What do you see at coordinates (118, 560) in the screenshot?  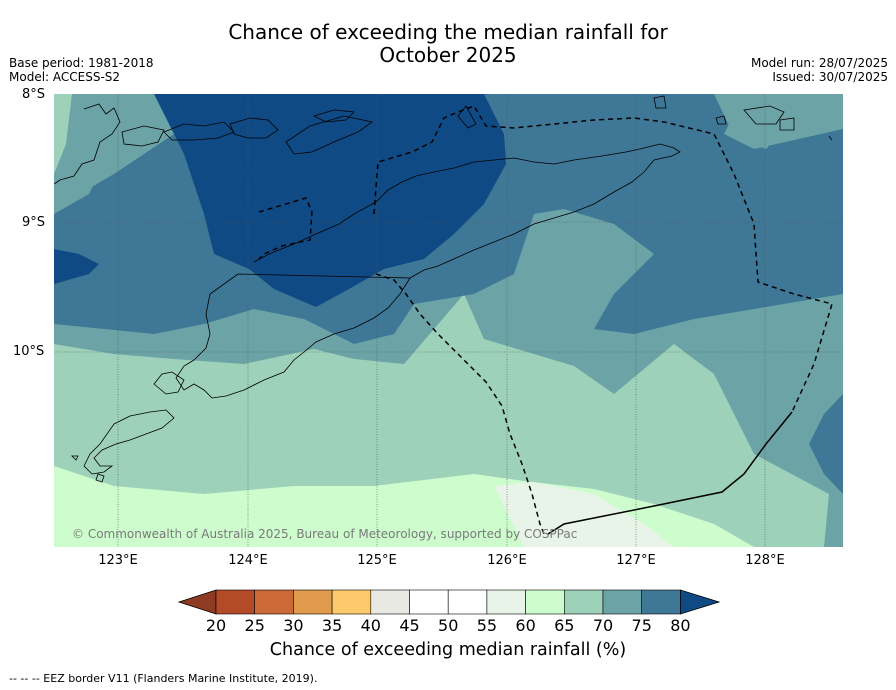 I see `lon-label-123e: 123°E` at bounding box center [118, 560].